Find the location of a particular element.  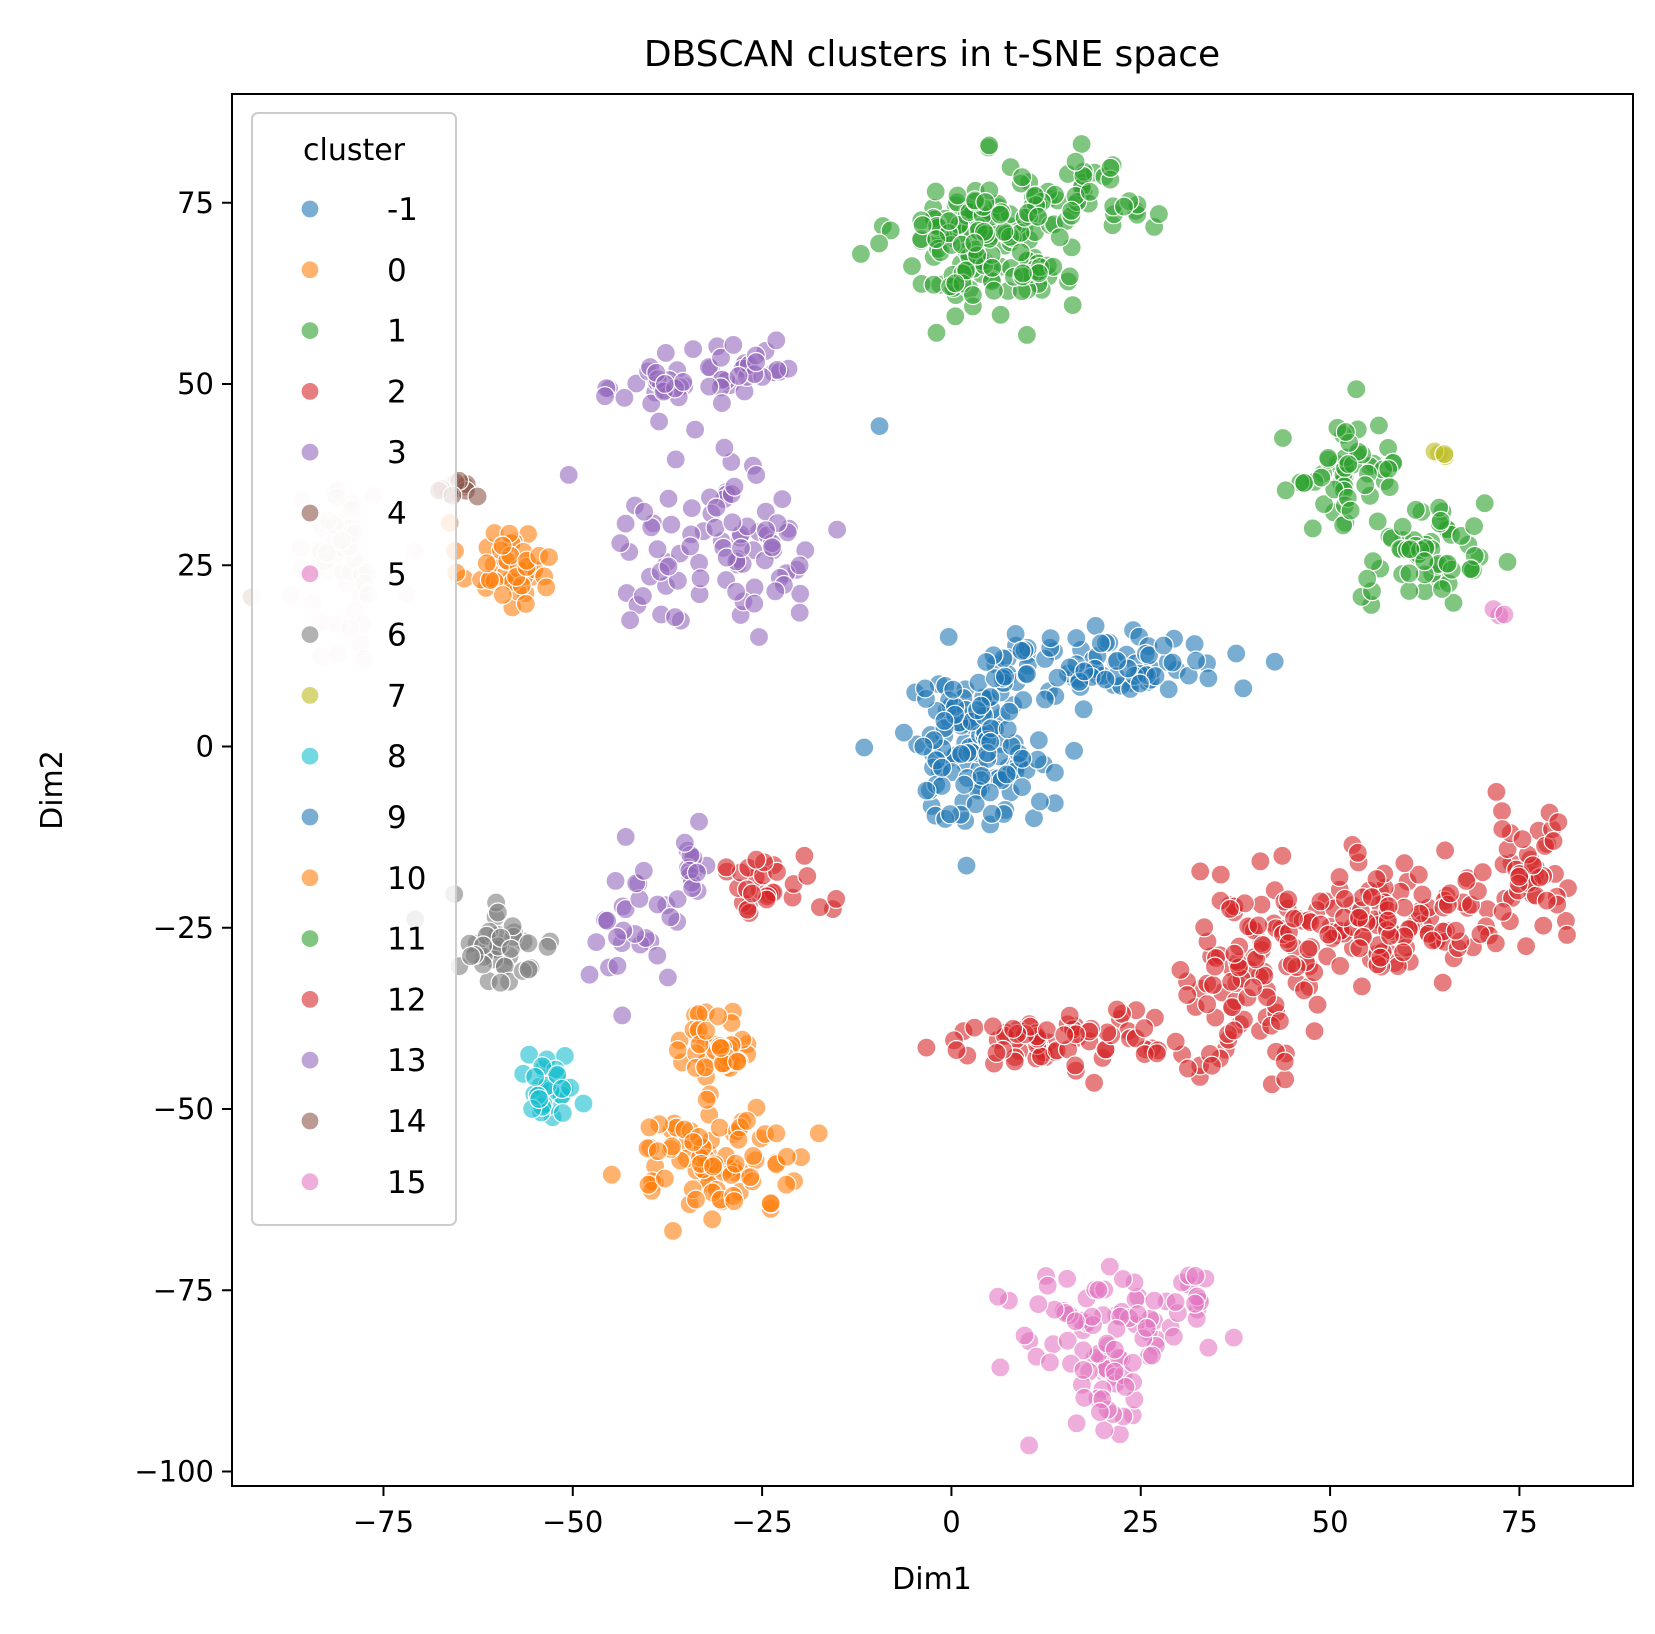

legend-label: 7 is located at coordinates (397, 696).